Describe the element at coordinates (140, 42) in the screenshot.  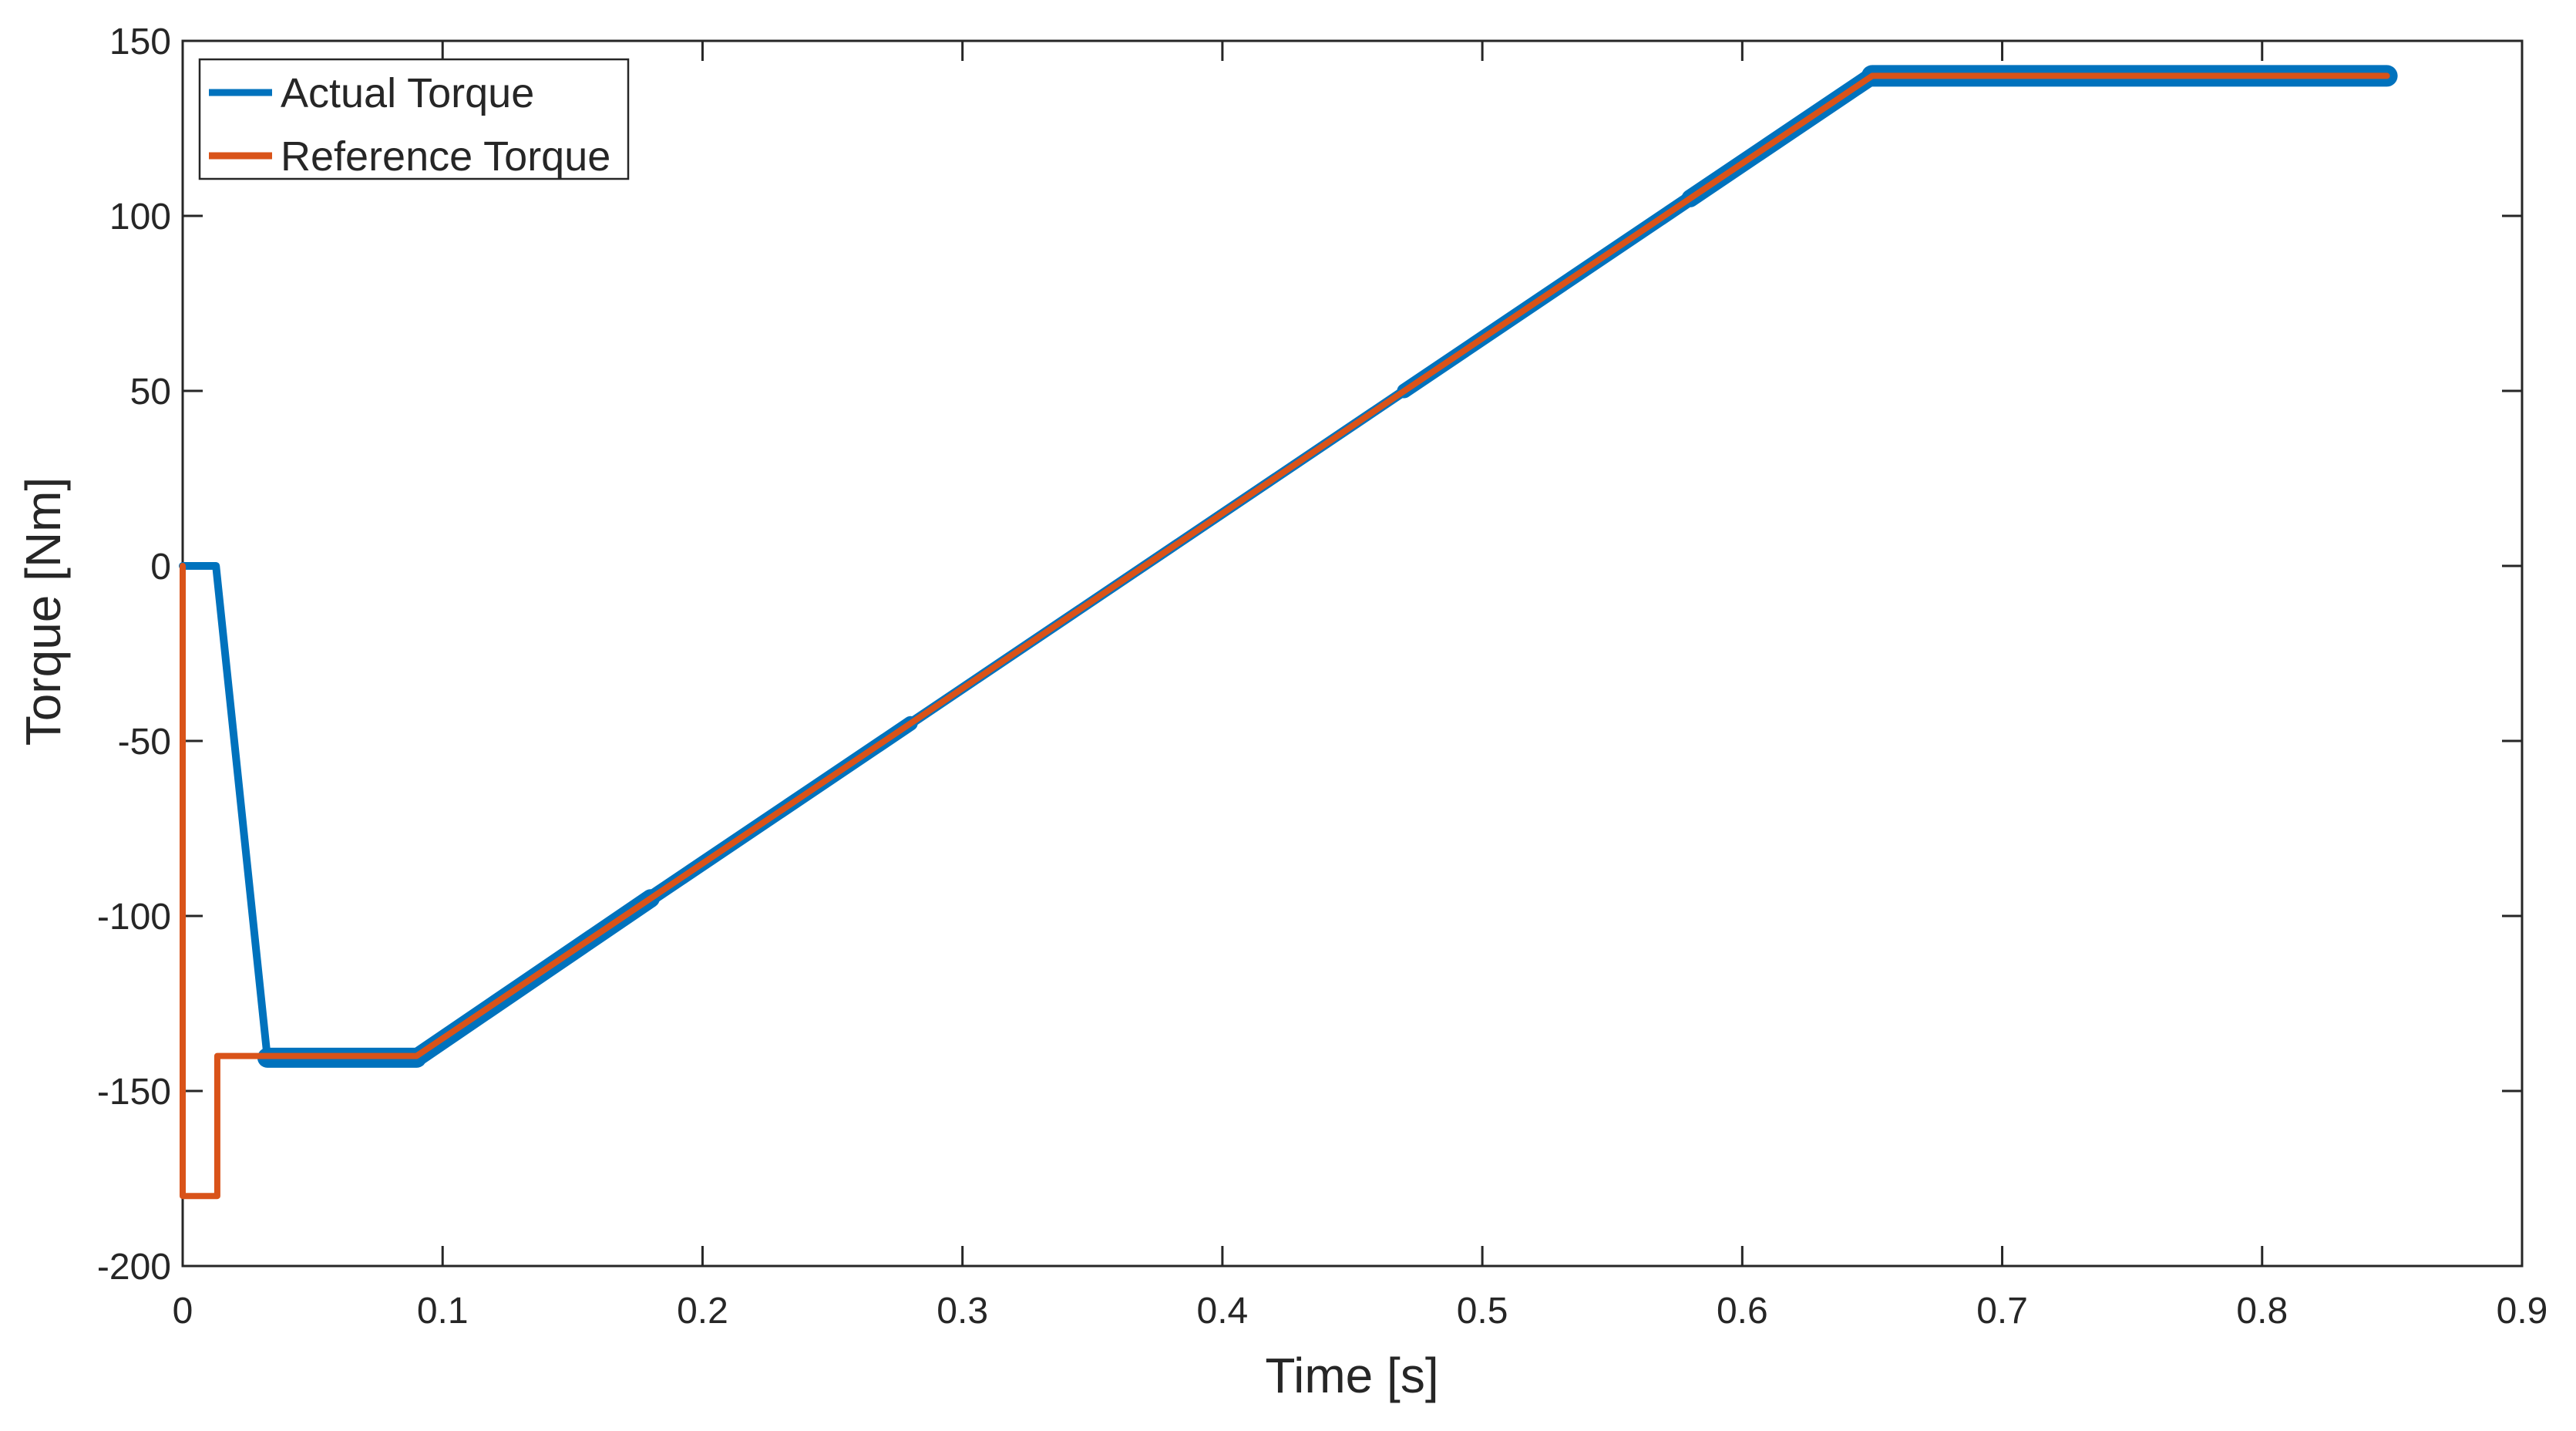
I see `y-tick-label: 150` at that location.